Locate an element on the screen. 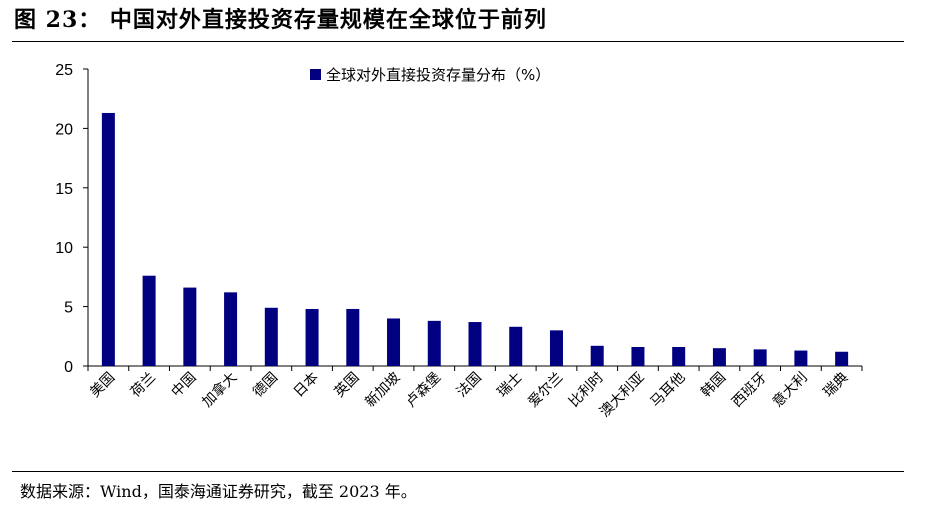 Image resolution: width=938 pixels, height=505 pixels. y-tick-label: 25 is located at coordinates (64, 70).